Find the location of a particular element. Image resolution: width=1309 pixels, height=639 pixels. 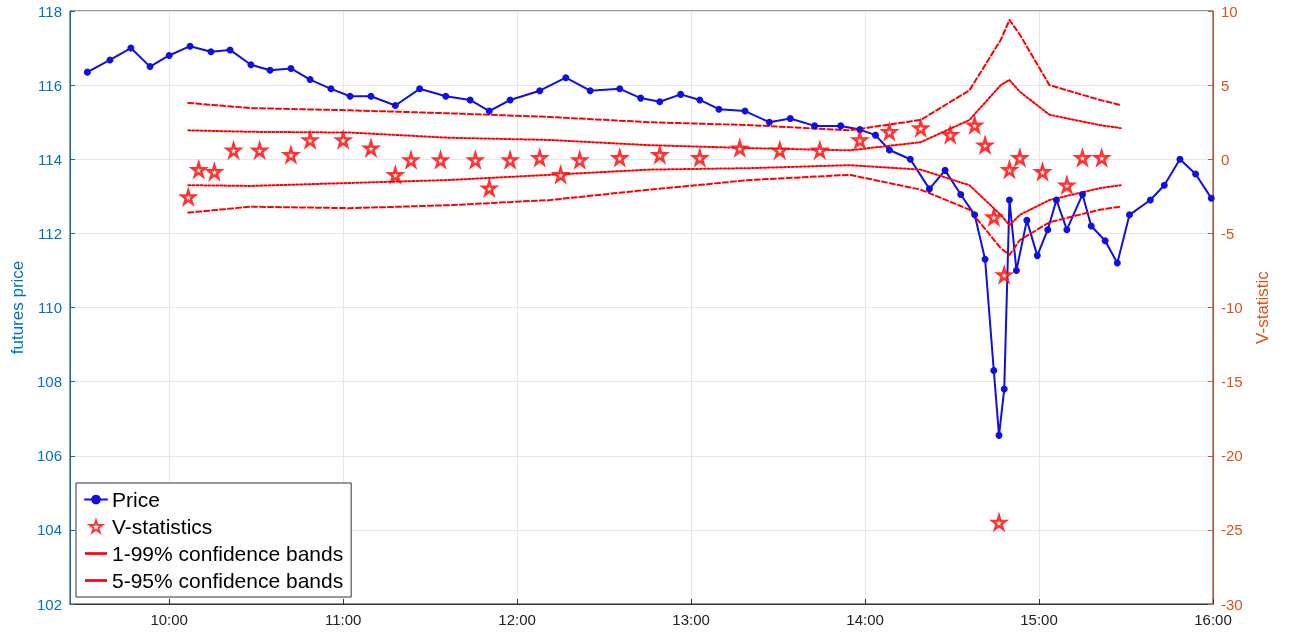

x-tick-label: 15:00 is located at coordinates (1039, 619).